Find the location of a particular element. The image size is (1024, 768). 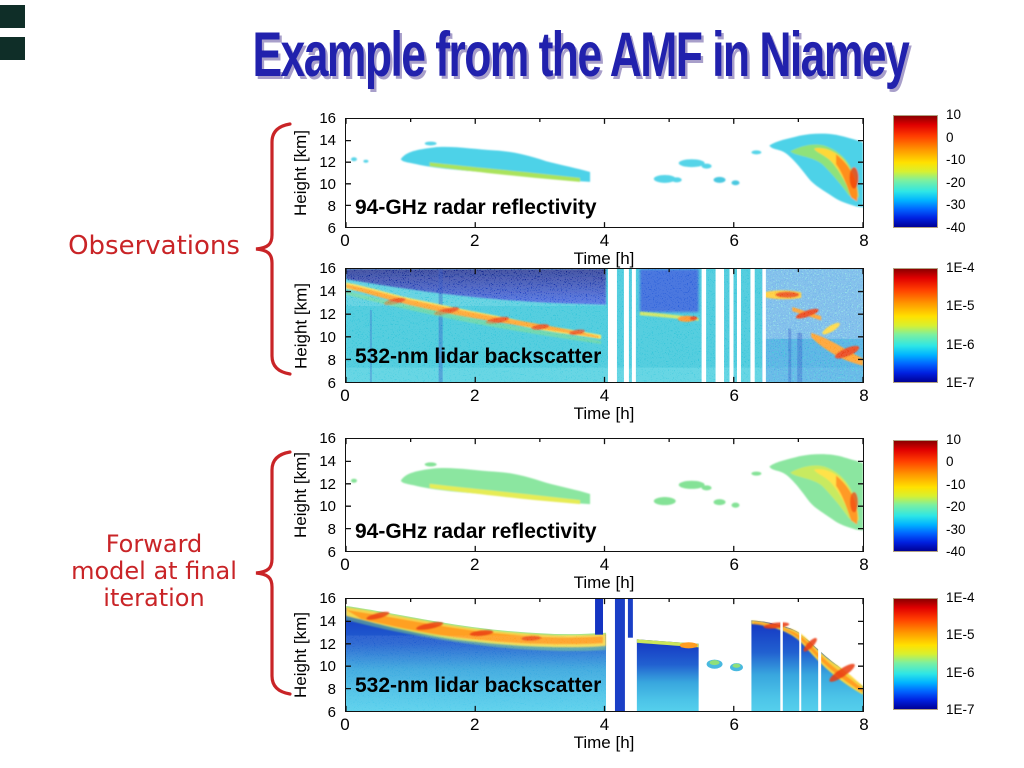

slide-title-text: Example from the AMF in Niamey is located at coordinates (580, 55).